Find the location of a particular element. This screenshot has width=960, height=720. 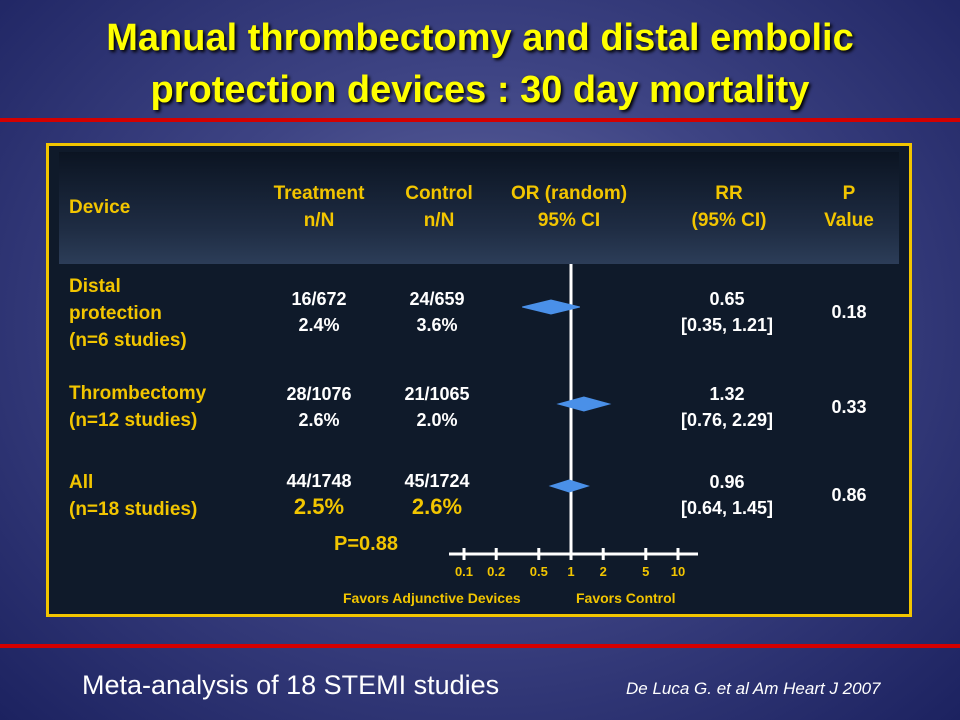

row-all-control: 45/1724 2.6% is located at coordinates (437, 494).